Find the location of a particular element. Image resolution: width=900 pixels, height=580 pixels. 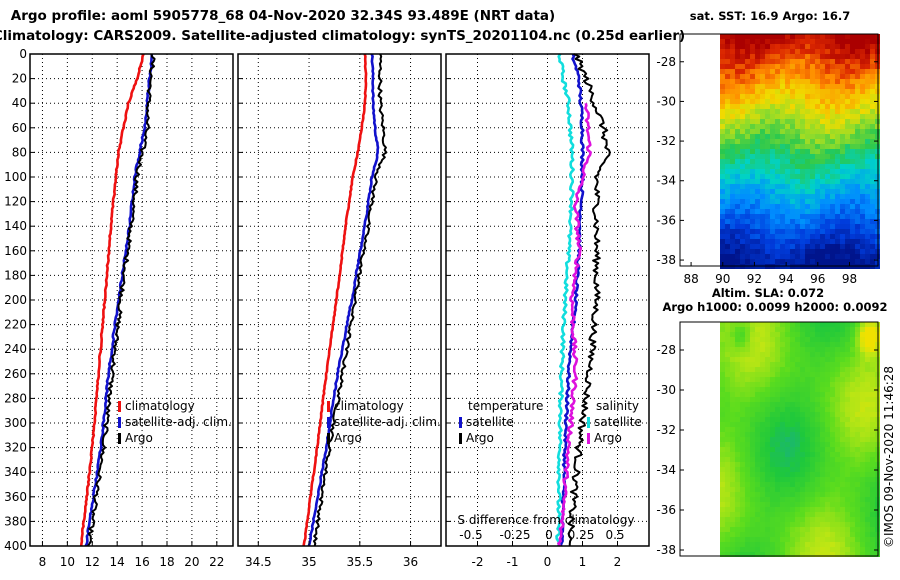

series-line-argo is located at coordinates (121, 300).